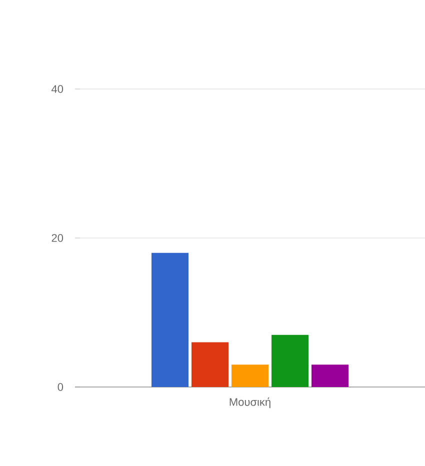  Describe the element at coordinates (58, 238) in the screenshot. I see `y-tick-label: 20` at that location.